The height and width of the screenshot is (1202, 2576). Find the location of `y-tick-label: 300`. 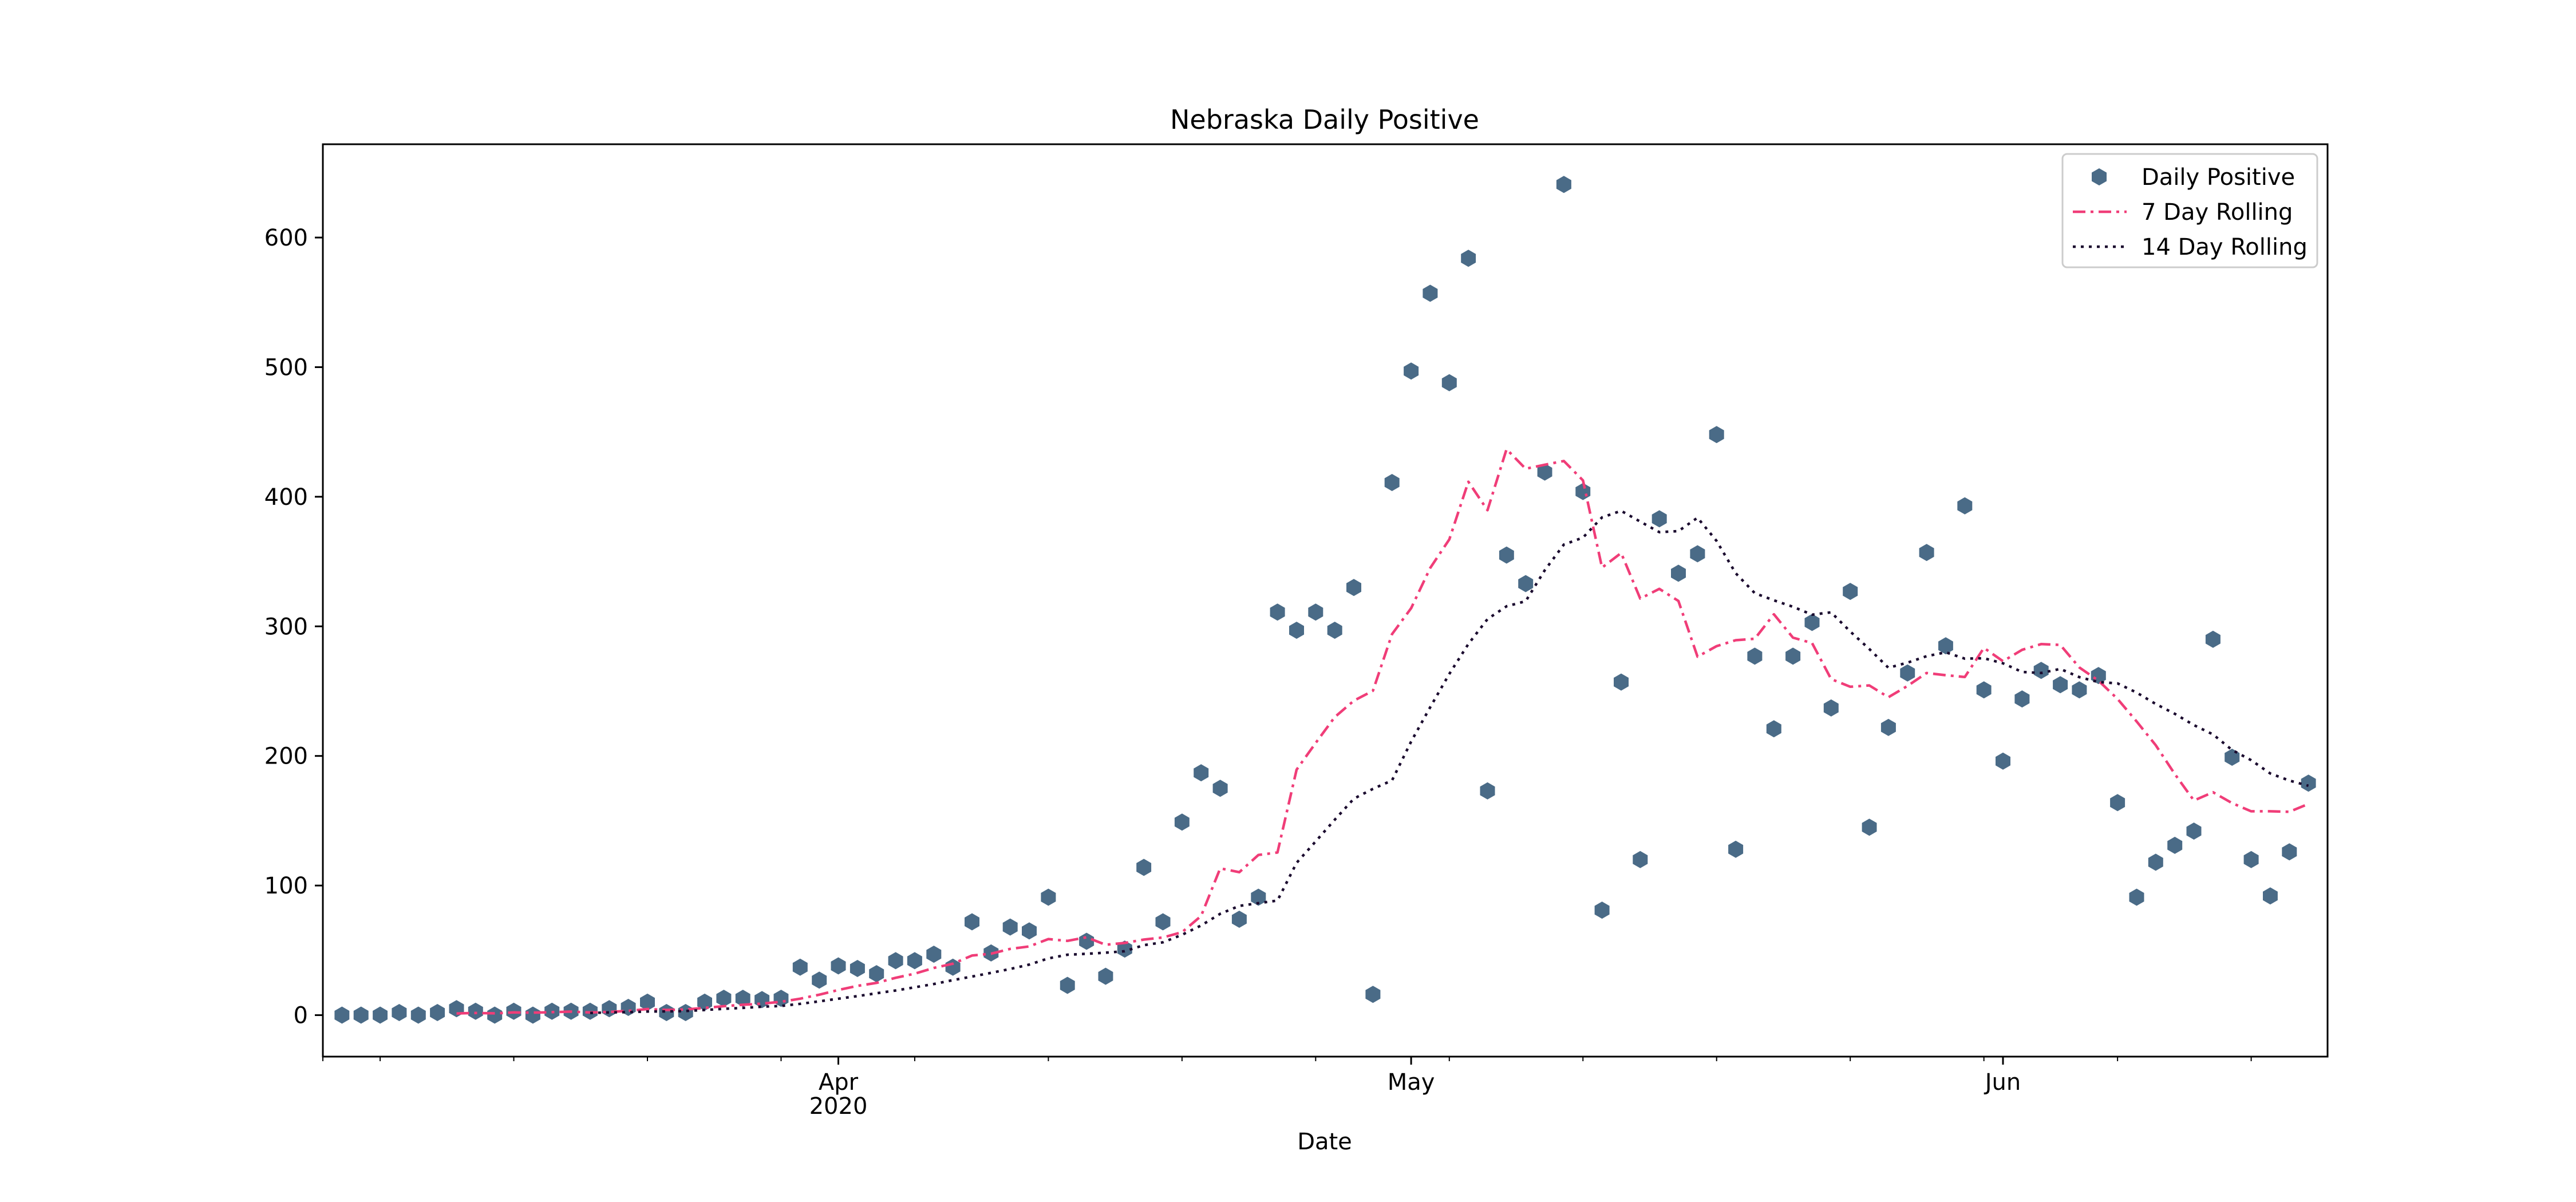

y-tick-label: 300 is located at coordinates (286, 627).